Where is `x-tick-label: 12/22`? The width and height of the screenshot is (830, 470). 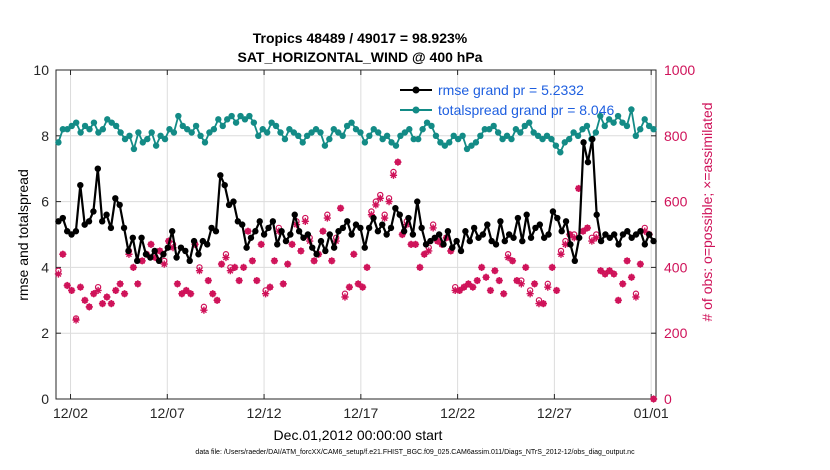
x-tick-label: 12/22 is located at coordinates (457, 413).